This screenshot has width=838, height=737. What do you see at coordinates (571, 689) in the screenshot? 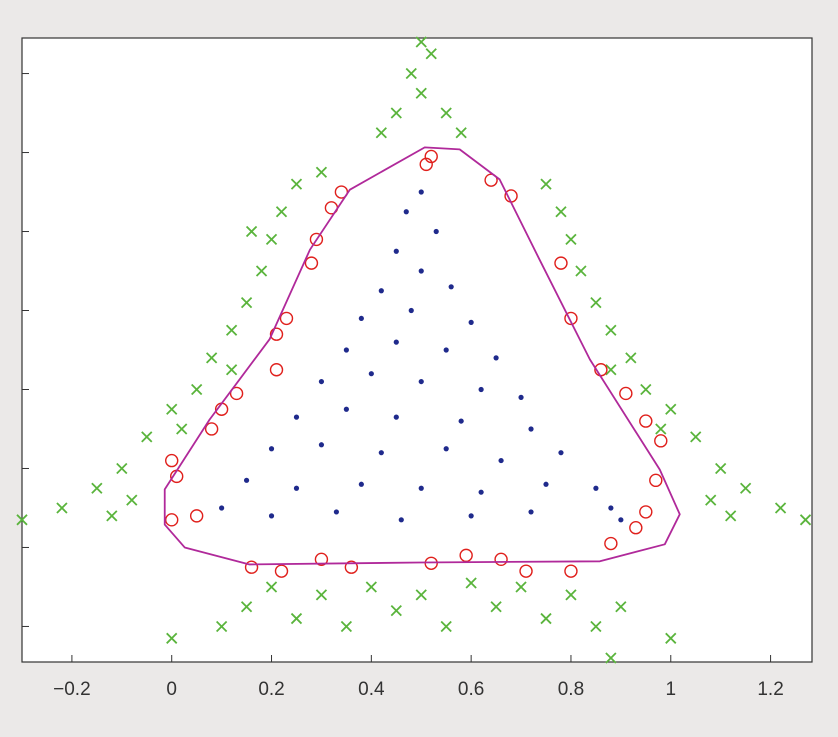
I see `x-tick-label: 0.8` at bounding box center [571, 689].